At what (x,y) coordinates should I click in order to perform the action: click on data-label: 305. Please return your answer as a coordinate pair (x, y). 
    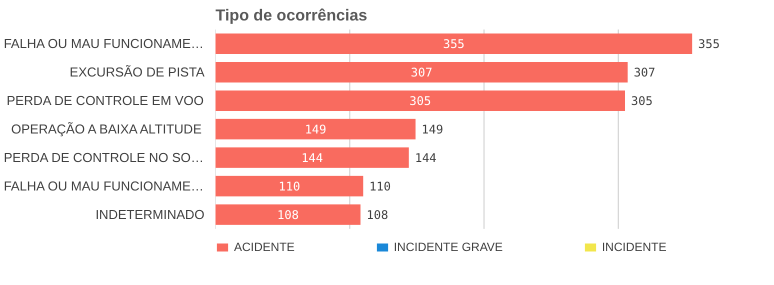
    Looking at the image, I should click on (420, 101).